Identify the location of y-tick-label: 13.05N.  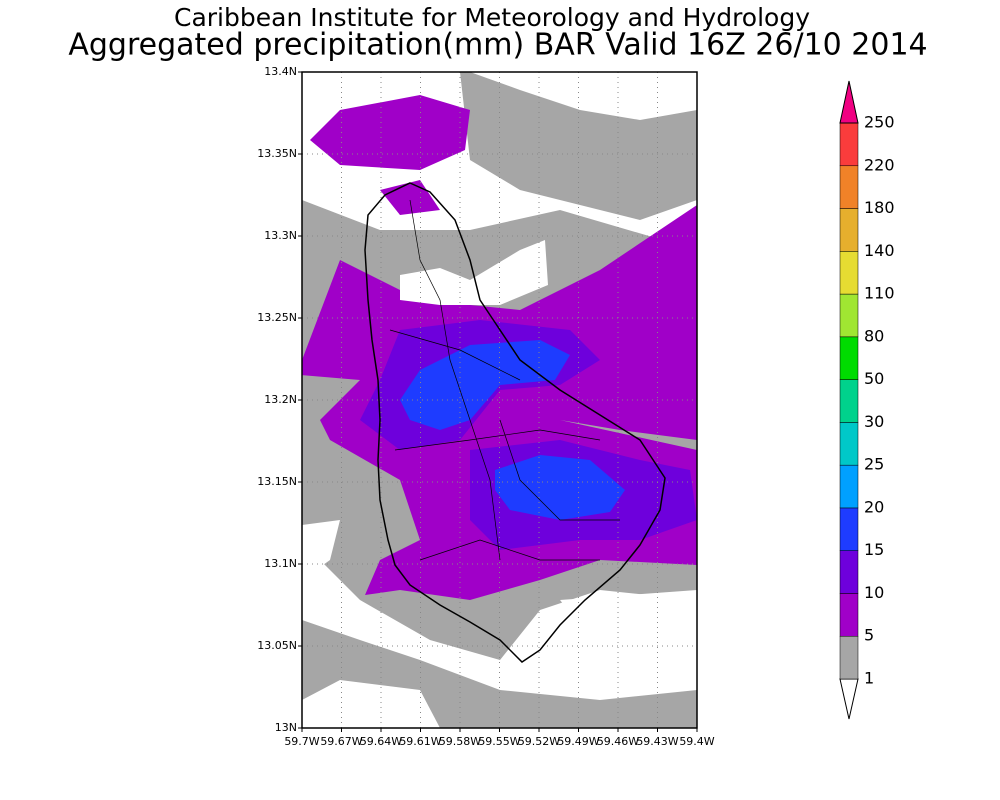
(277, 645).